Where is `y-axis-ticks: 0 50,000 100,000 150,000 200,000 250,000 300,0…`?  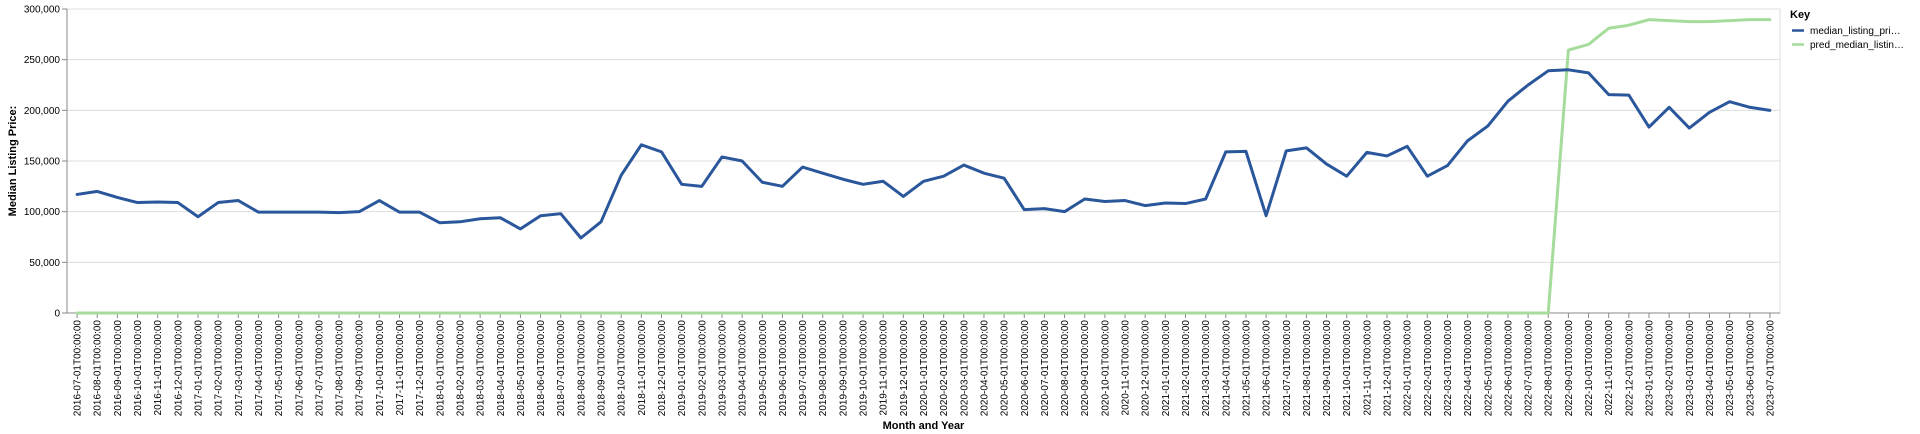
y-axis-ticks: 0 50,000 100,000 150,000 200,000 250,000 300,0… is located at coordinates (45, 162).